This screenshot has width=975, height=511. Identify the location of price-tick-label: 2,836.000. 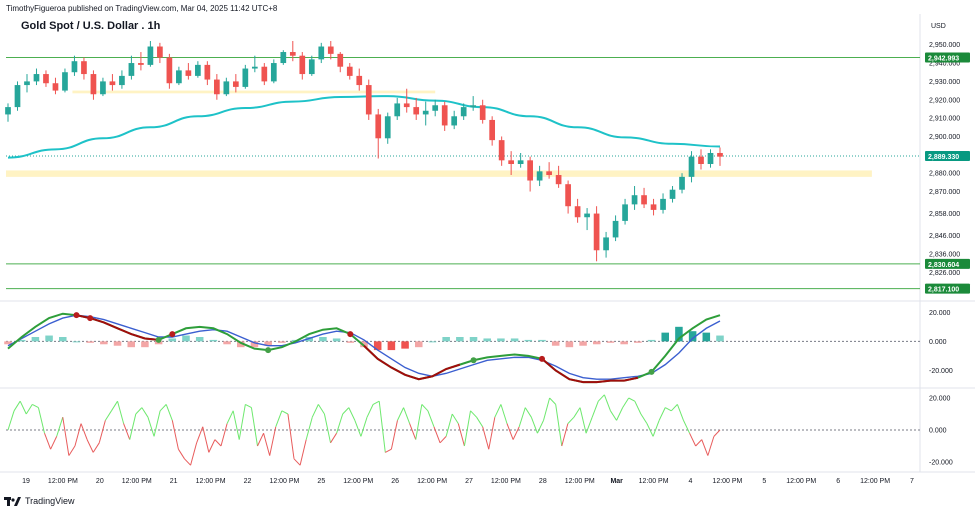
(944, 254).